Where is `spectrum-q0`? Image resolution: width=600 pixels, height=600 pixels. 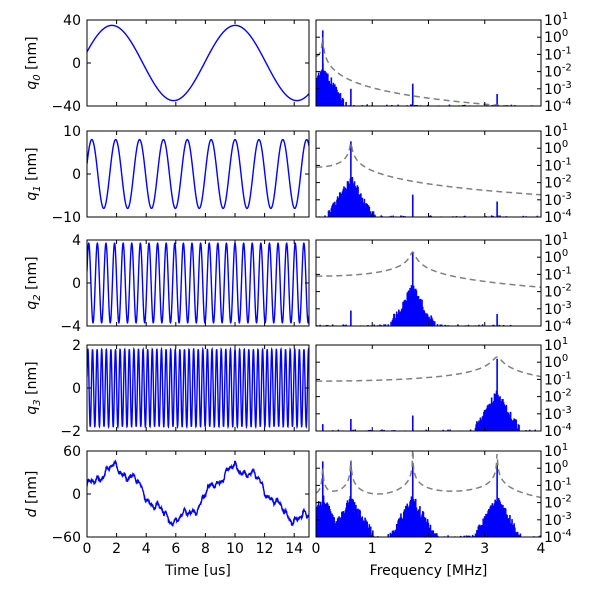
spectrum-q0 is located at coordinates (428, 68).